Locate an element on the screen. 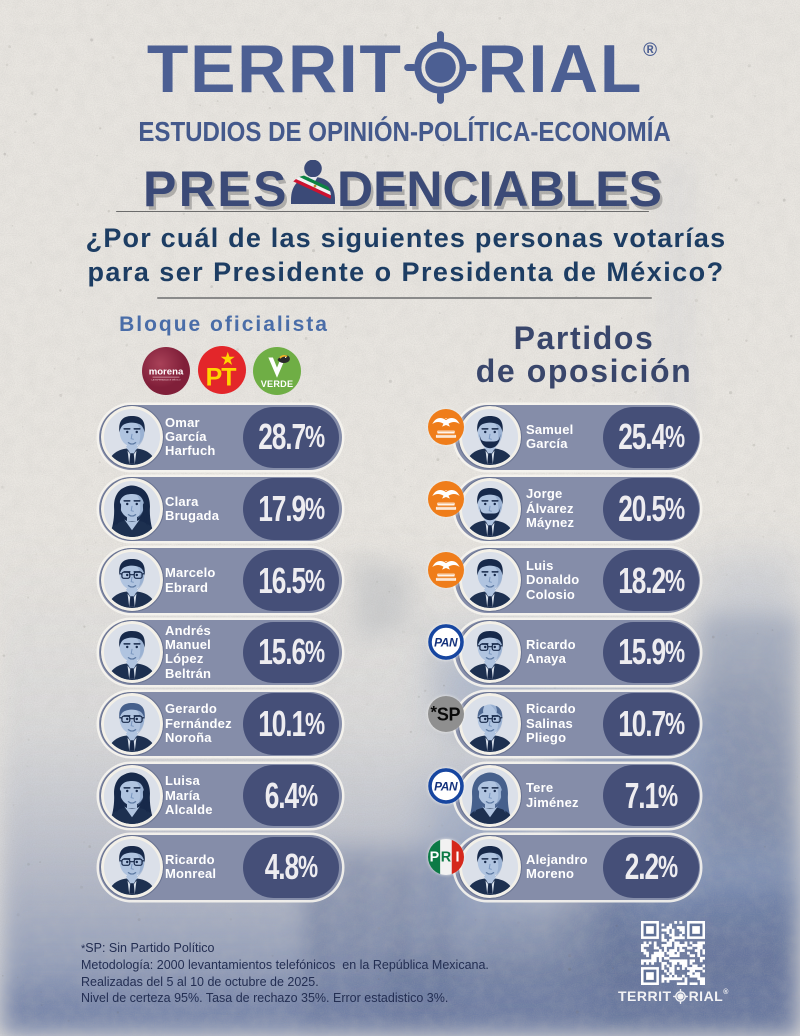 This screenshot has height=1036, width=800. svg-text: SP is located at coordinates (448, 714).